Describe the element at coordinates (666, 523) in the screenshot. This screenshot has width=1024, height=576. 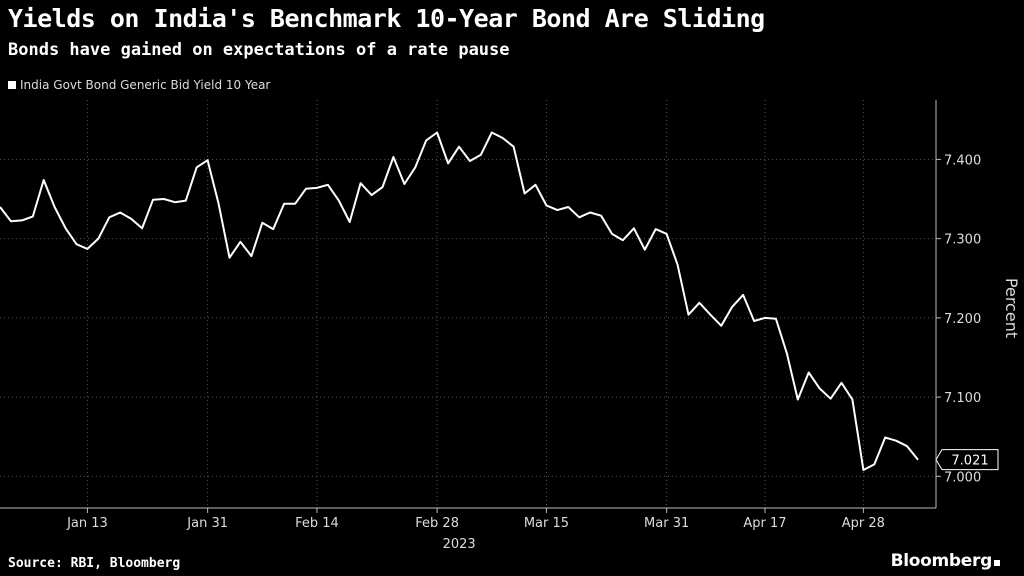
I see `x-tick-label: Mar 31` at that location.